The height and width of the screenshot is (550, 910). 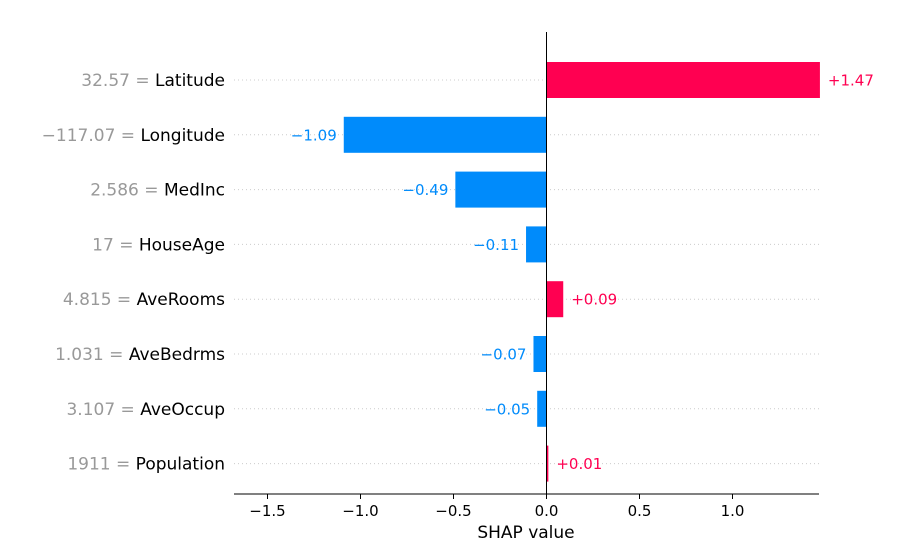 I want to click on feature-value: 4.815 =, so click(x=100, y=300).